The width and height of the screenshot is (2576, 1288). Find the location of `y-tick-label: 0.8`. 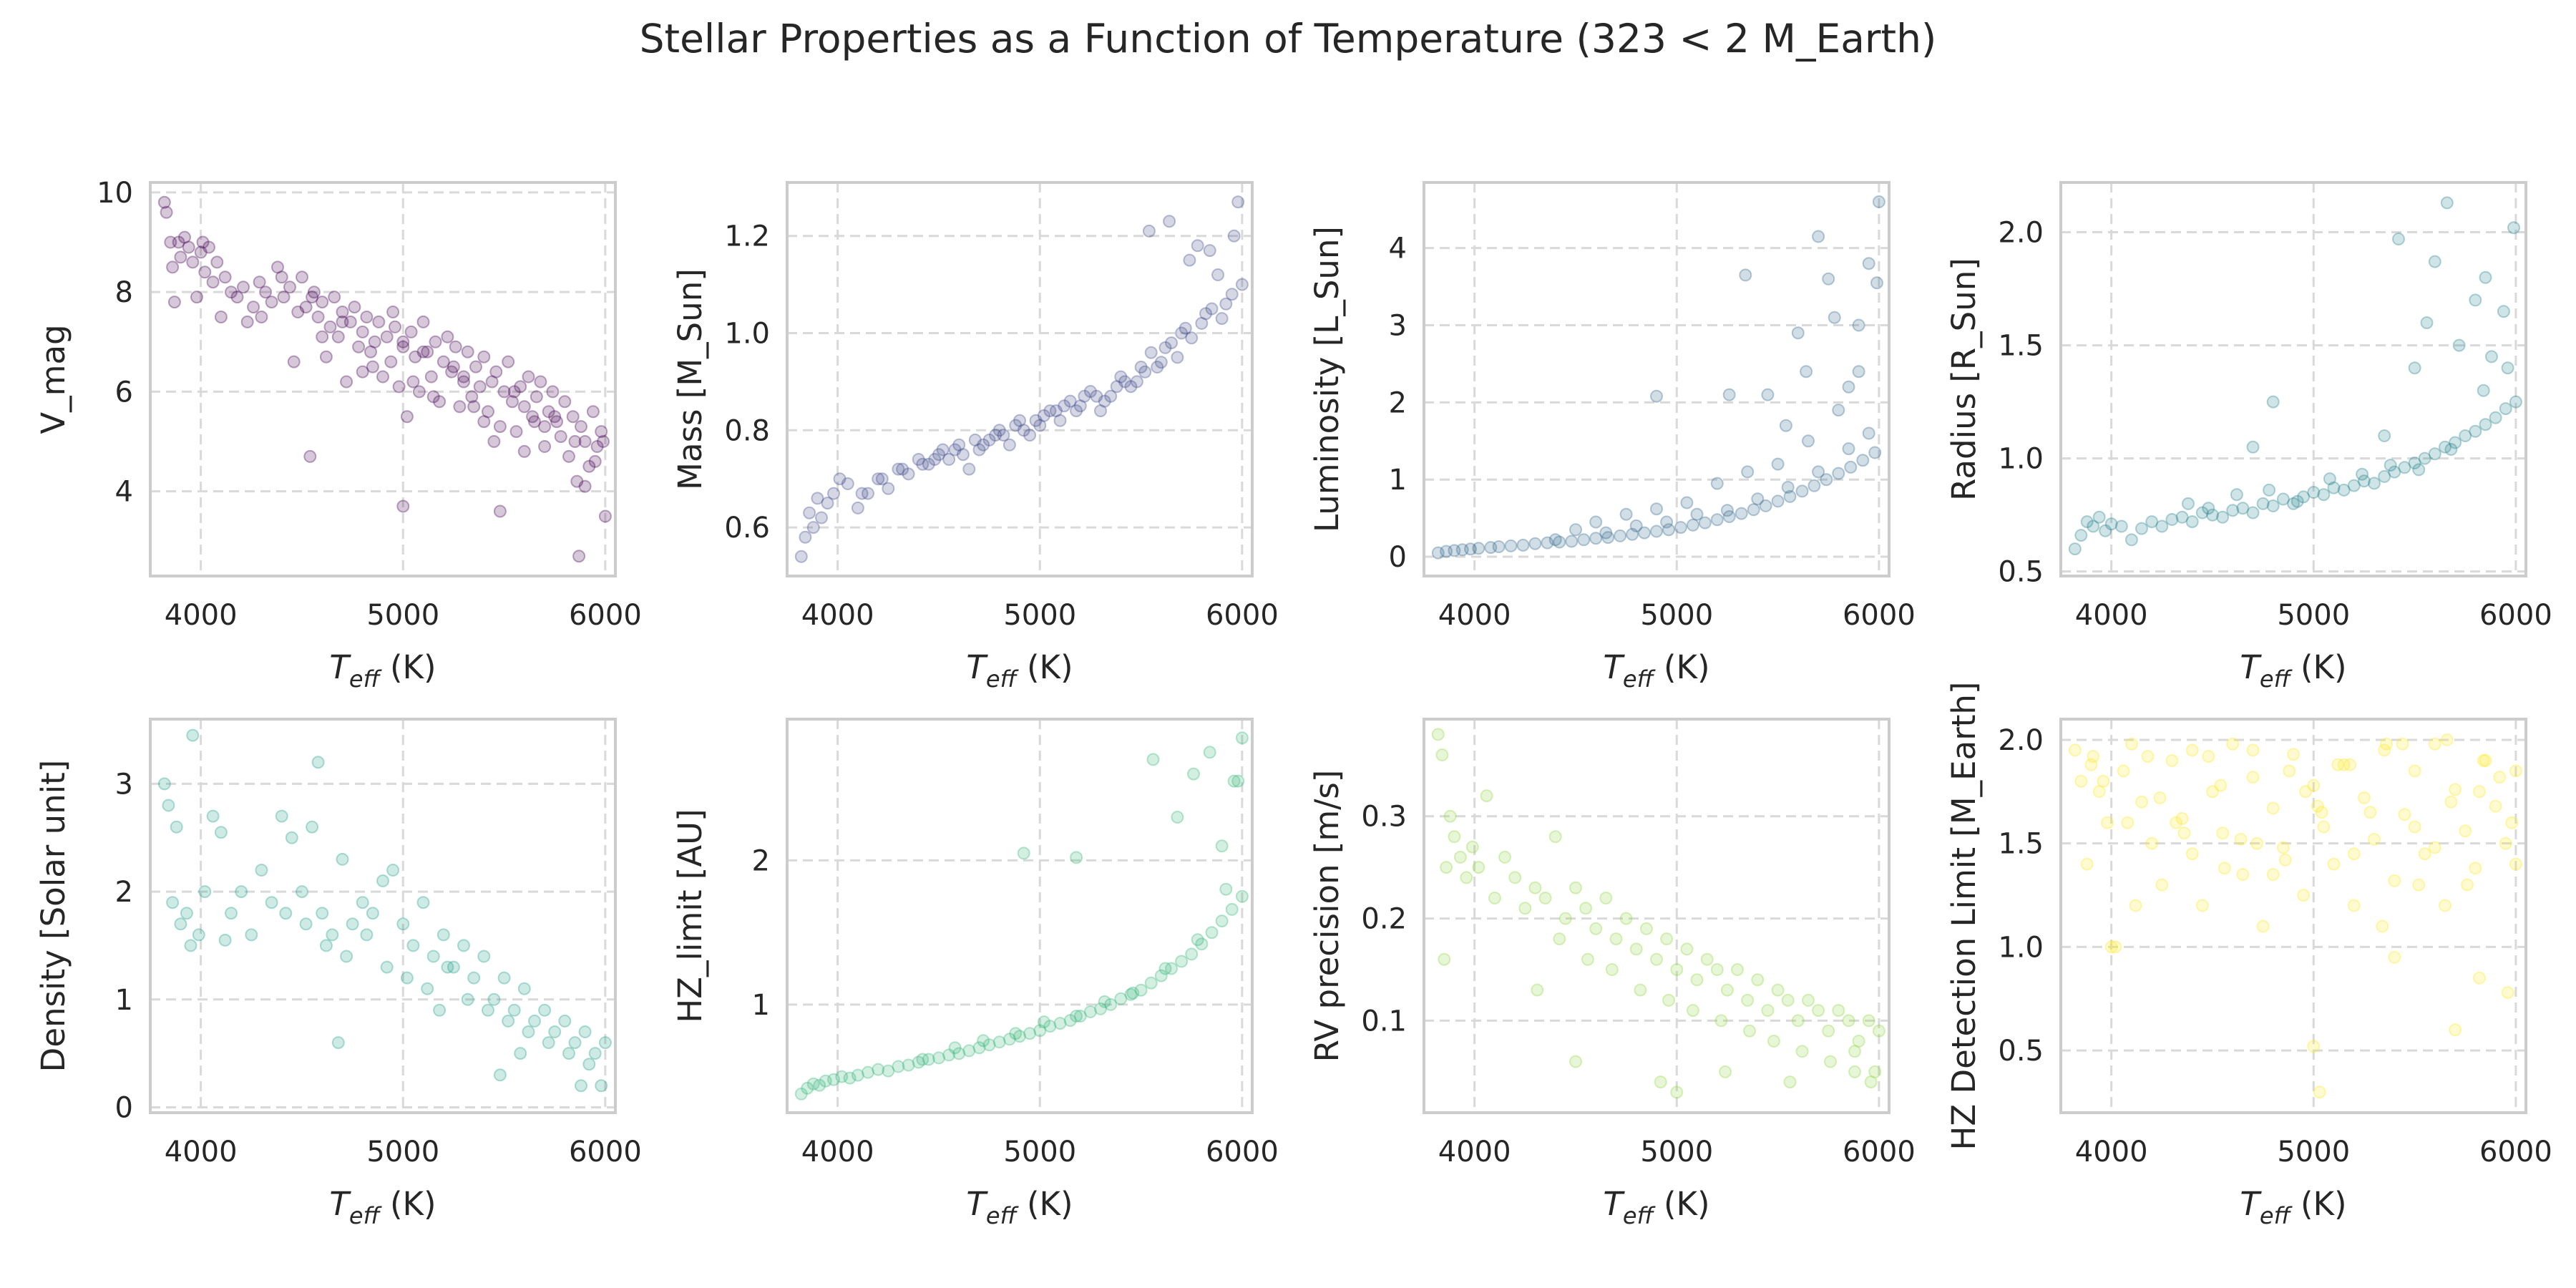

y-tick-label: 0.8 is located at coordinates (747, 430).